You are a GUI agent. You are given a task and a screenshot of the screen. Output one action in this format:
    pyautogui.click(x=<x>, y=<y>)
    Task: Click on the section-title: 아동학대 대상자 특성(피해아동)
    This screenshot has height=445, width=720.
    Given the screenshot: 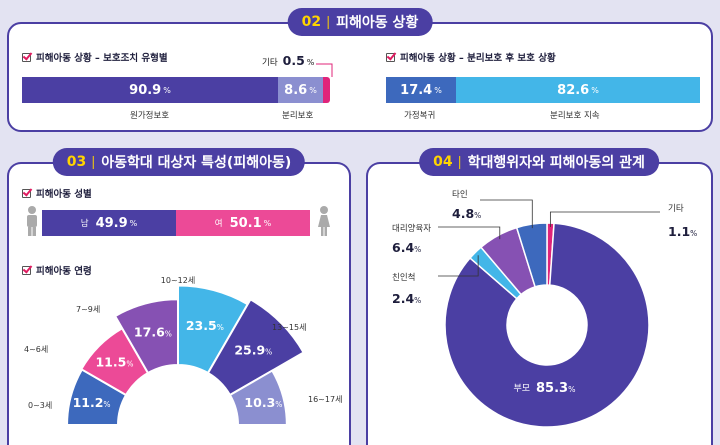 What is the action you would take?
    pyautogui.click(x=196, y=163)
    